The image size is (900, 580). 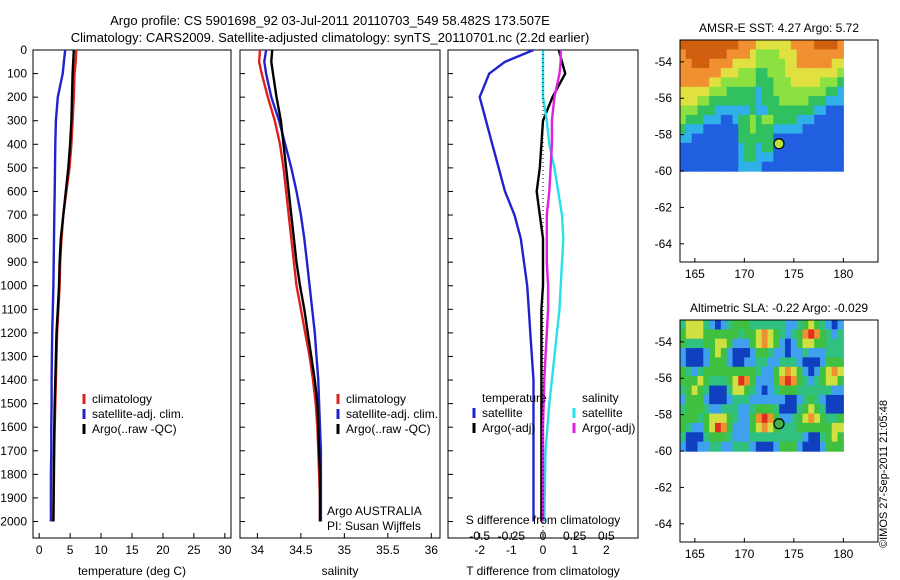 I want to click on panel2-xtick-label: 34, so click(x=258, y=550).